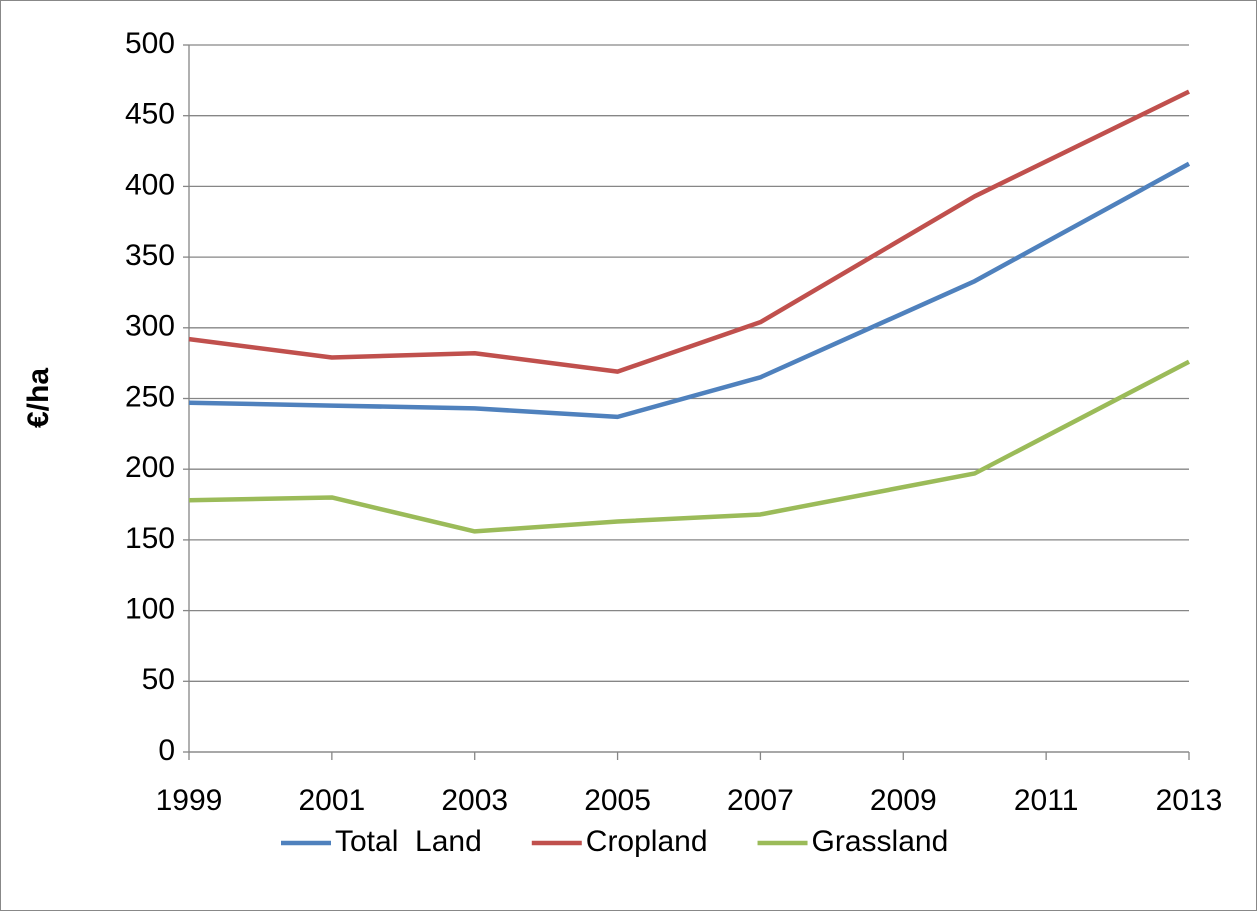 The image size is (1257, 911). Describe the element at coordinates (150, 43) in the screenshot. I see `y-tick-label: 500` at that location.